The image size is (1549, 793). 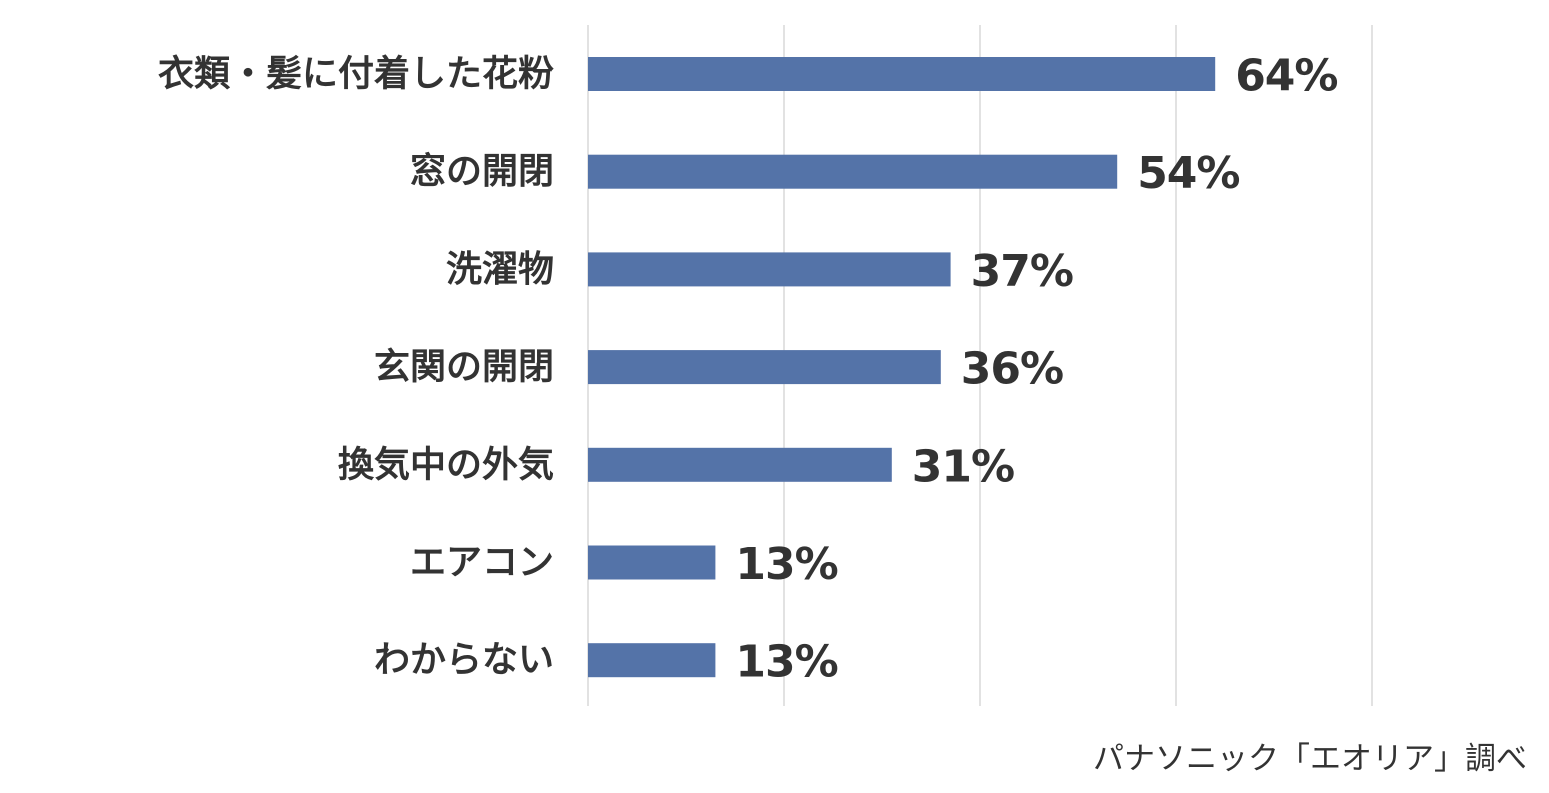 I want to click on value-label-3: 36%, so click(x=1012, y=369).